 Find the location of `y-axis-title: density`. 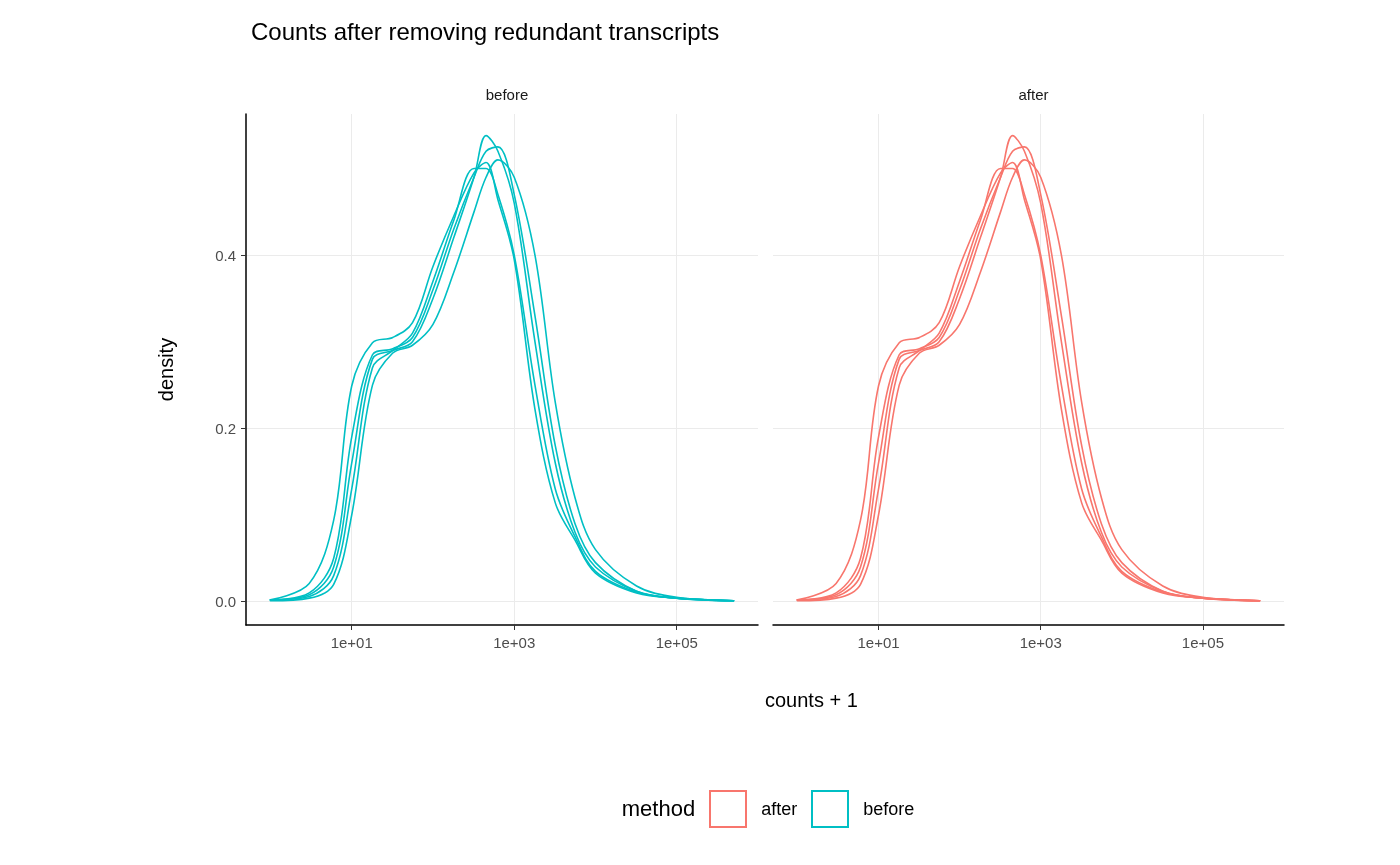

y-axis-title: density is located at coordinates (166, 369).